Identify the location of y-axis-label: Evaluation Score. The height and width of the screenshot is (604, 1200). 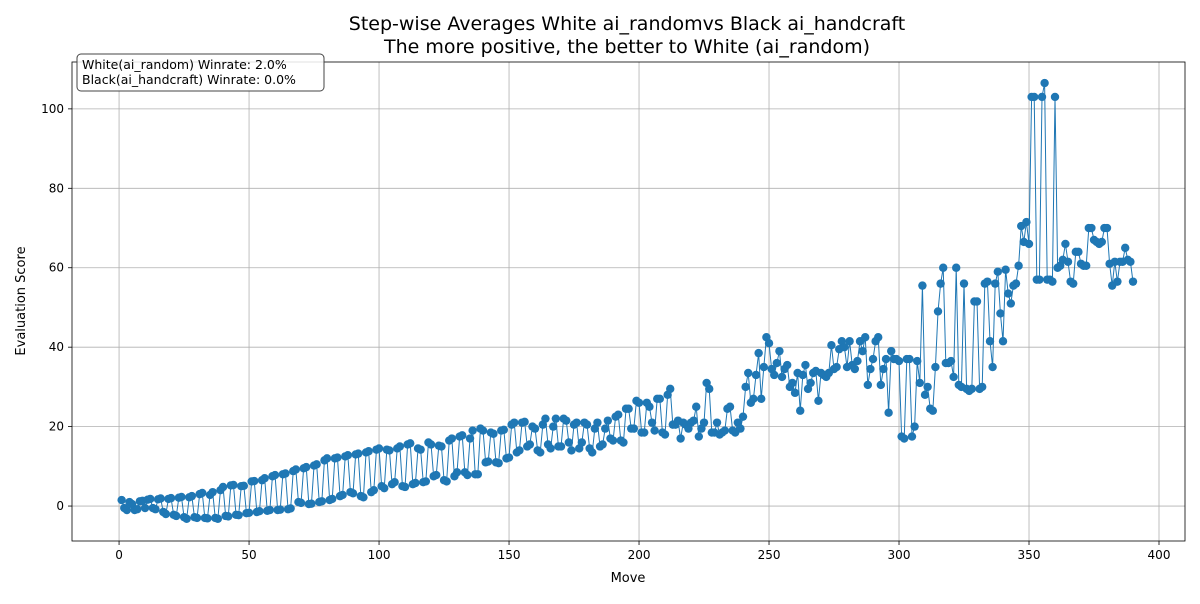
(21, 300).